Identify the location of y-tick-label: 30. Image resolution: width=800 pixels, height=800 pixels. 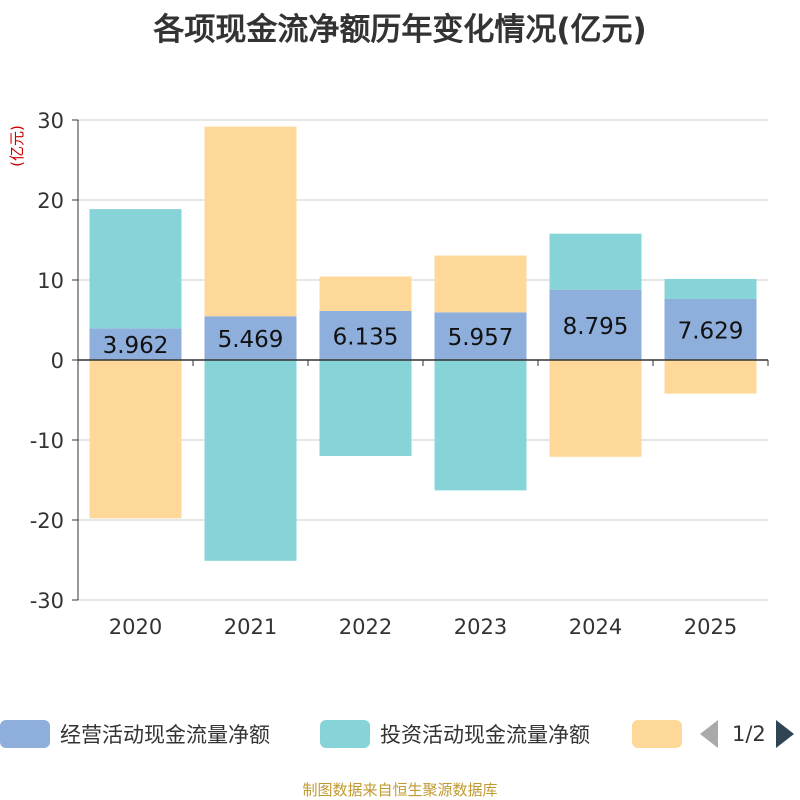
(50, 121).